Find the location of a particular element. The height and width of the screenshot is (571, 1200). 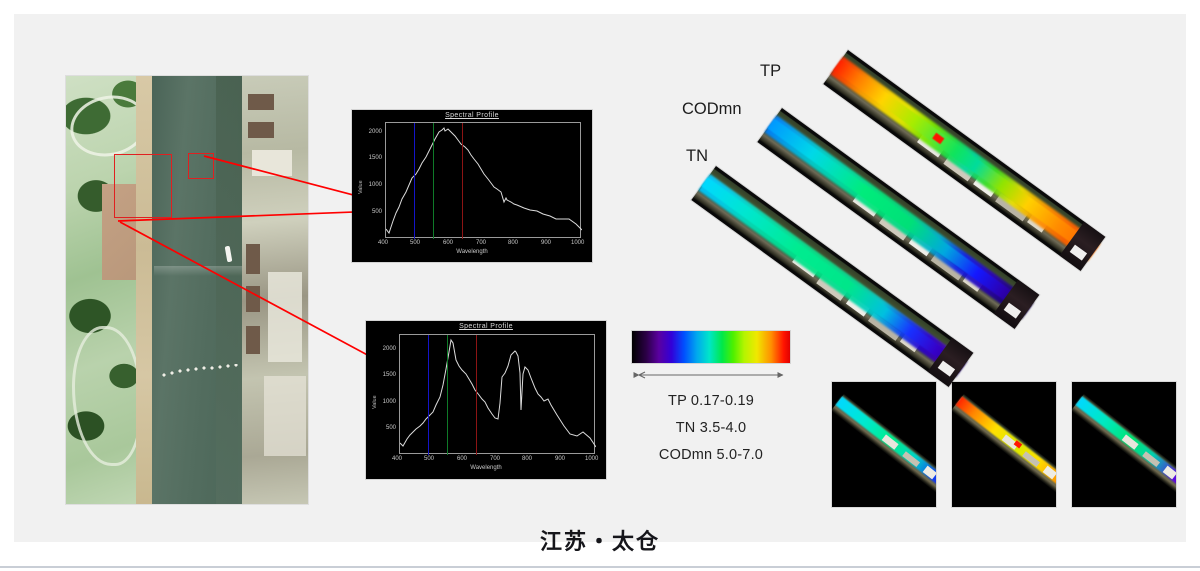

legend-tp: TP 0.17-0.19 is located at coordinates (711, 401).